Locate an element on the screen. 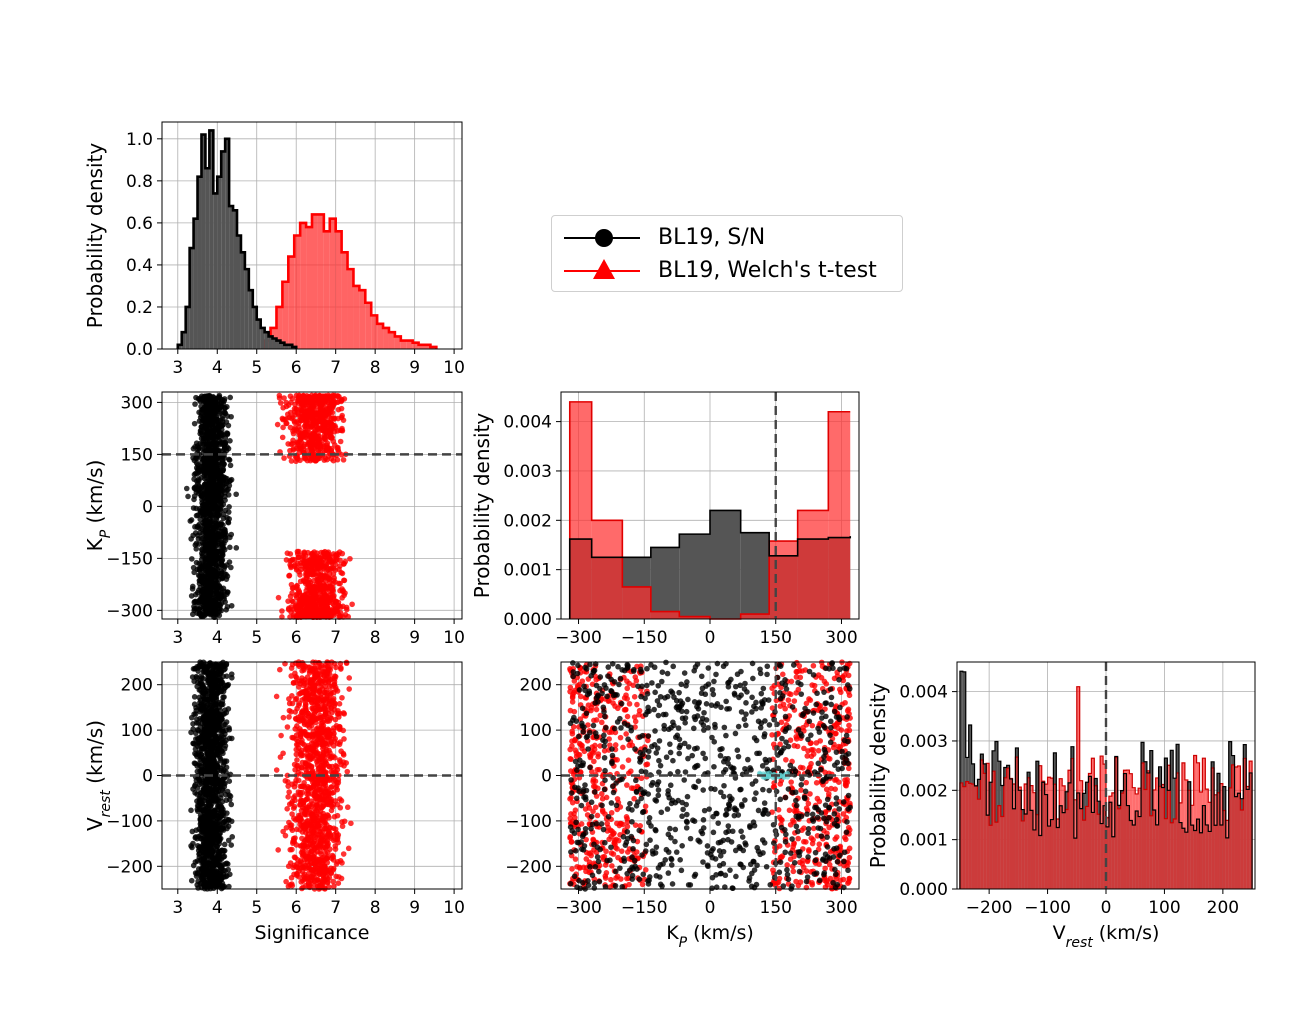  y-tick-label: 0.8 is located at coordinates (139, 182).